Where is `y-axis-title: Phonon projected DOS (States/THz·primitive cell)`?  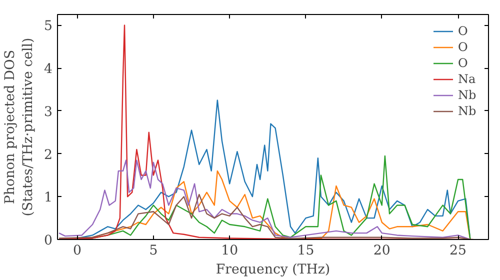
y-axis-title: Phonon projected DOS (States/THz·primitive cell) is located at coordinates (19, 127).